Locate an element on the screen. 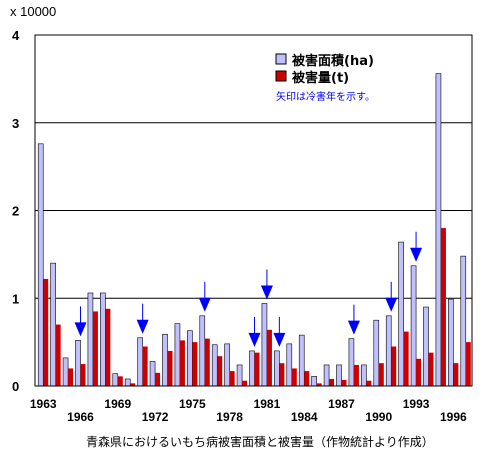 The image size is (496, 460). x-tick-label: 1987 is located at coordinates (341, 404).